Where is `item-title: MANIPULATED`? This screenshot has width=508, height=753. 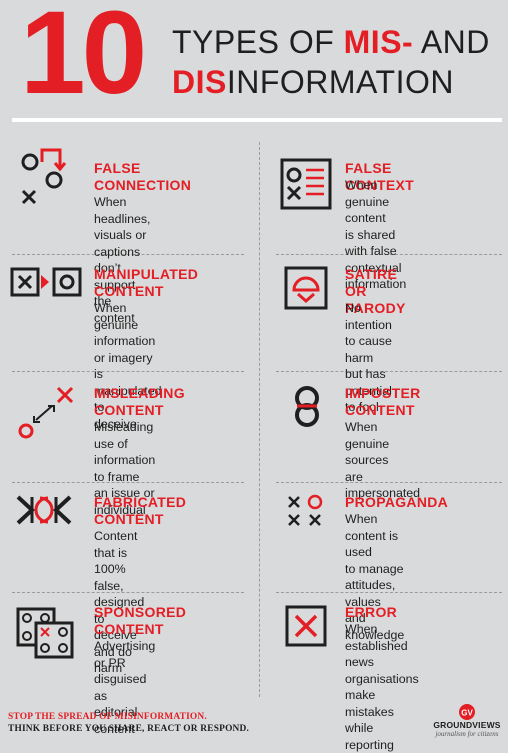
item-title: MANIPULATED is located at coordinates (146, 274).